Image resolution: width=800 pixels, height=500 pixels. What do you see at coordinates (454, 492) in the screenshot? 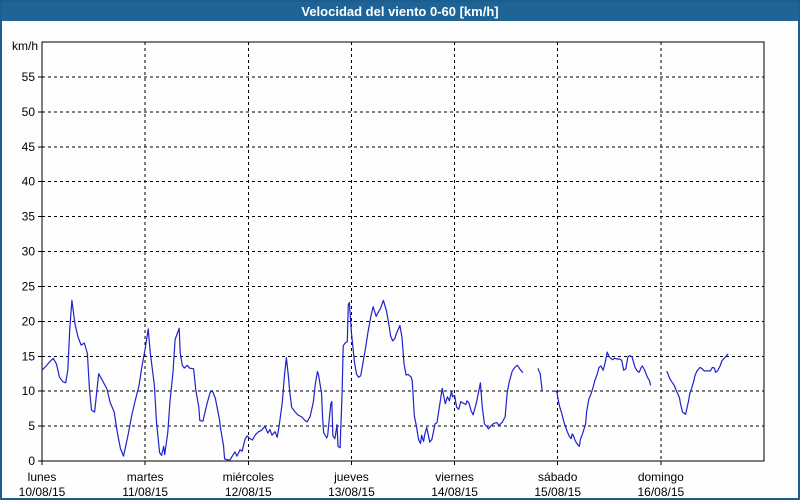
I see `x-date-label: 14/08/15` at bounding box center [454, 492].